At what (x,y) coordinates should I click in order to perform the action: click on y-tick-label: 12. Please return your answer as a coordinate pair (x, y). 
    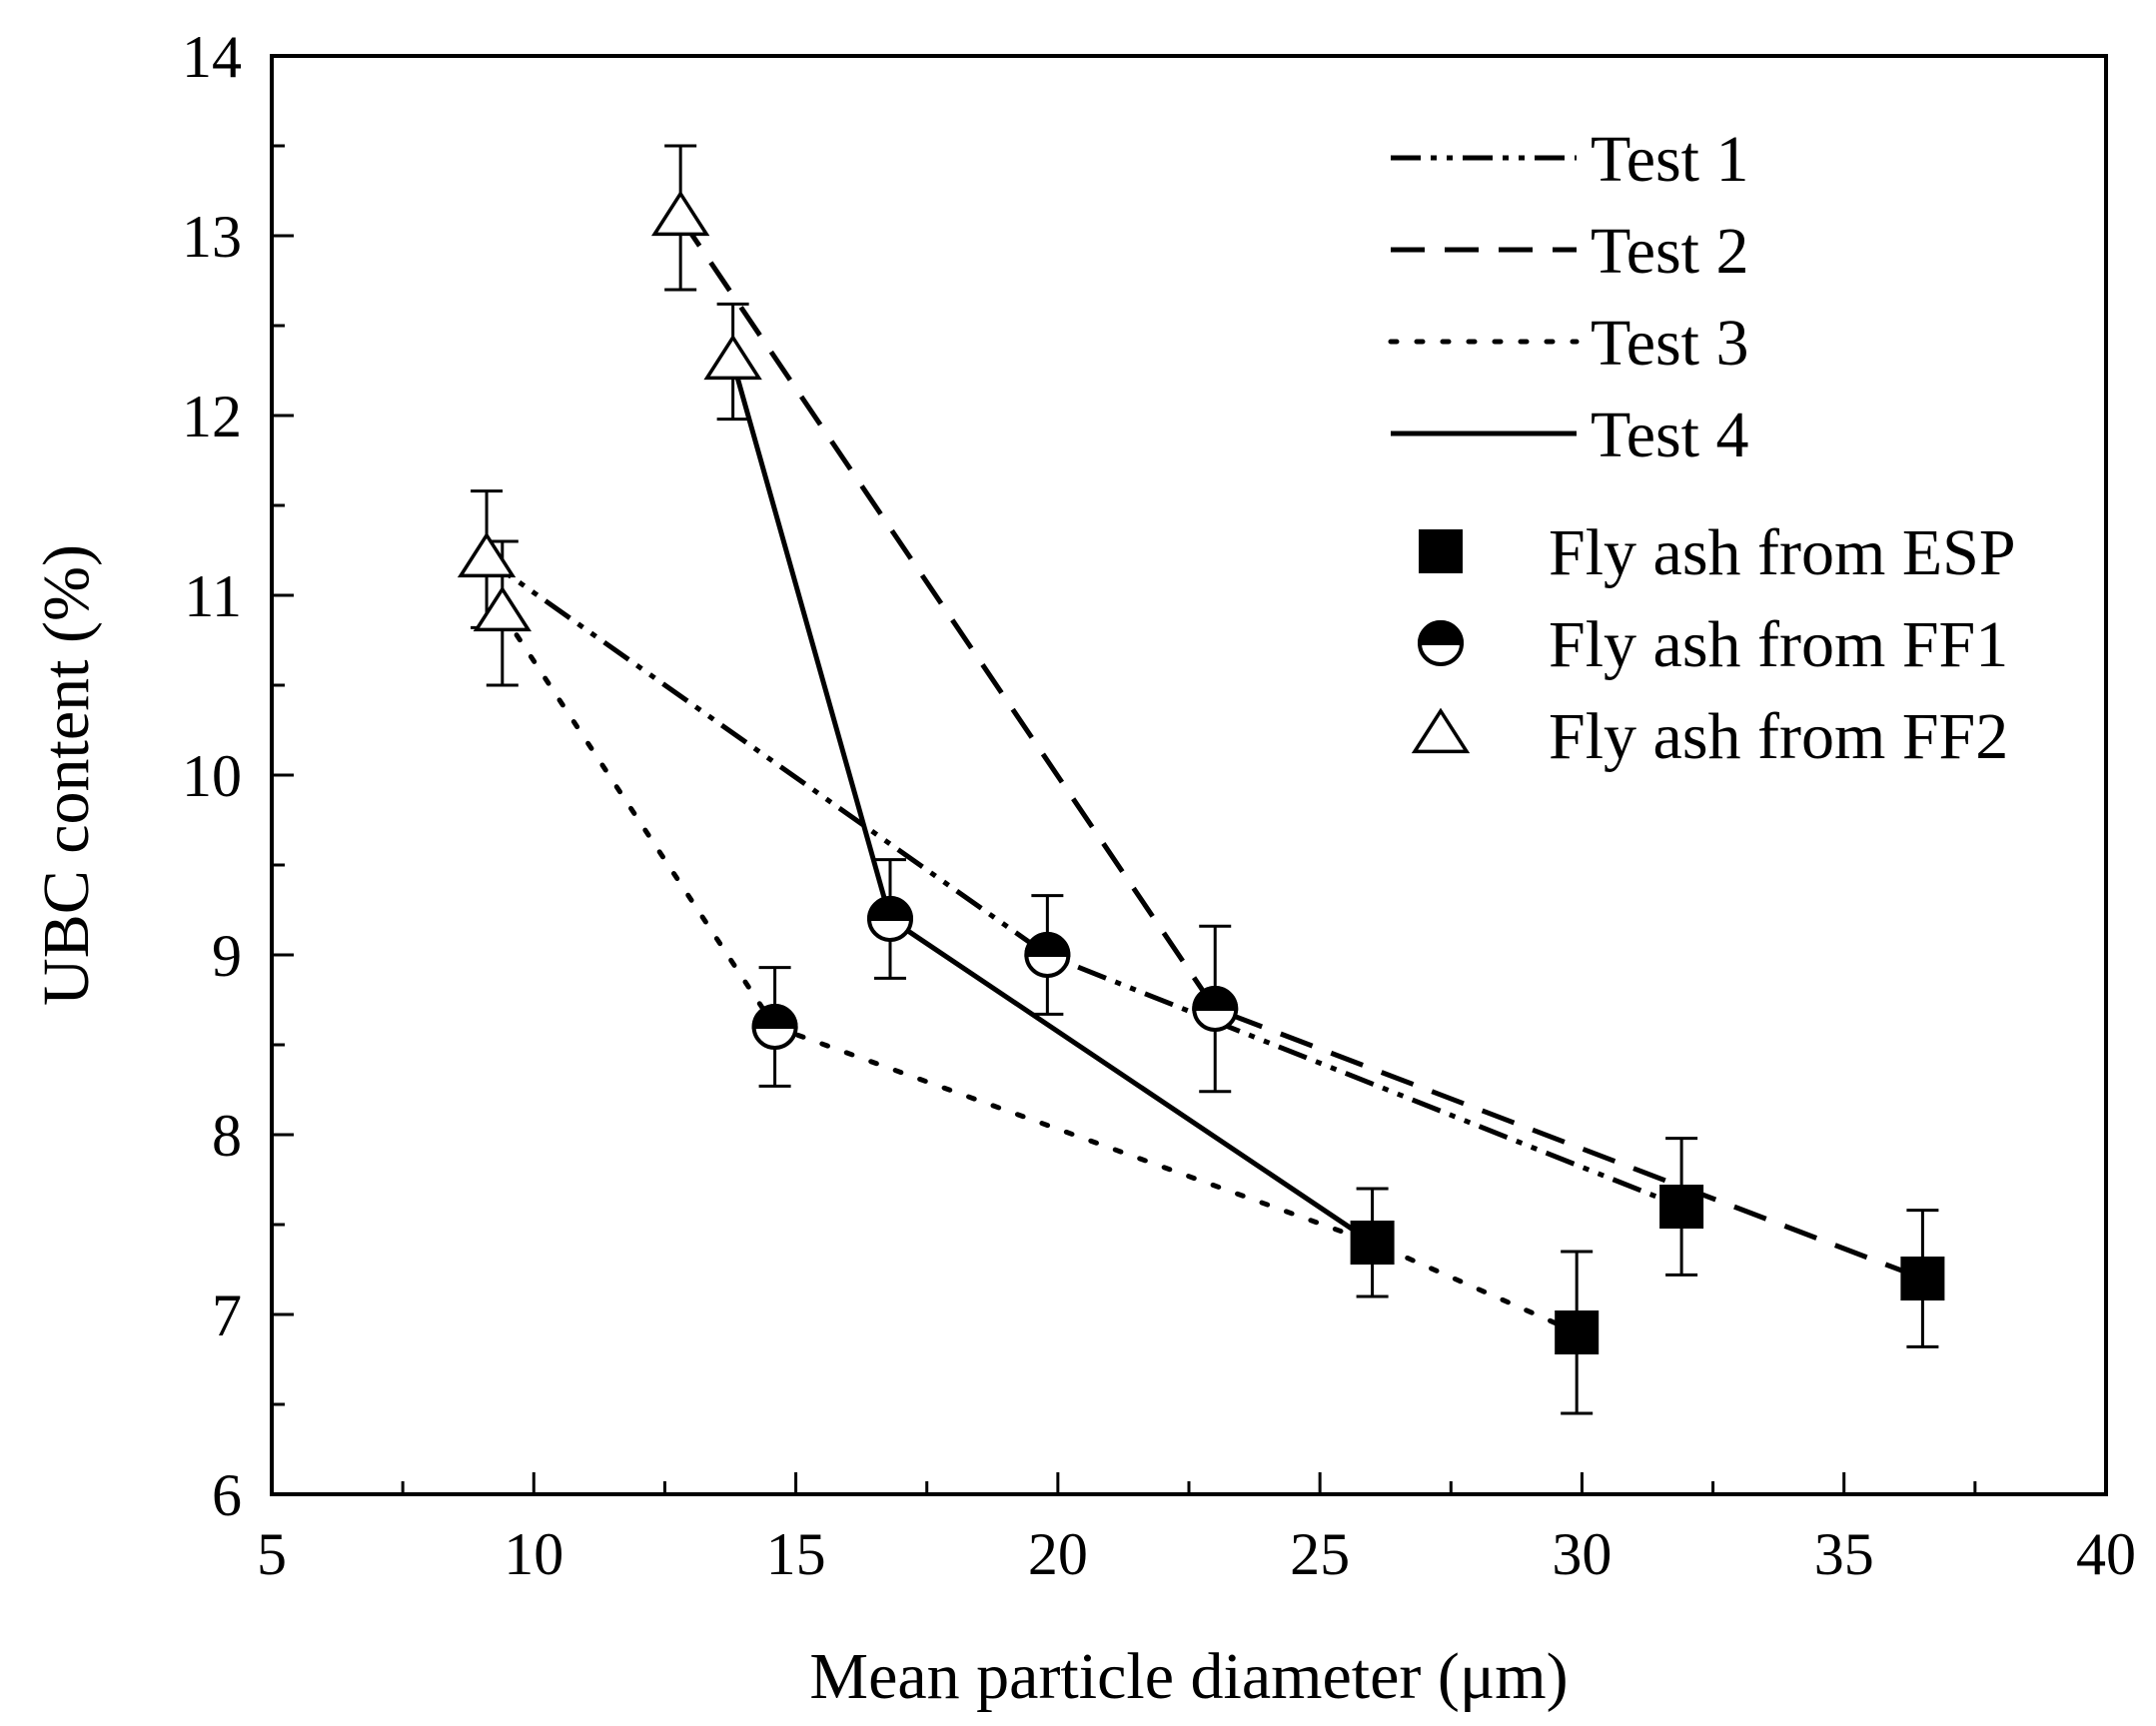
    Looking at the image, I should click on (212, 416).